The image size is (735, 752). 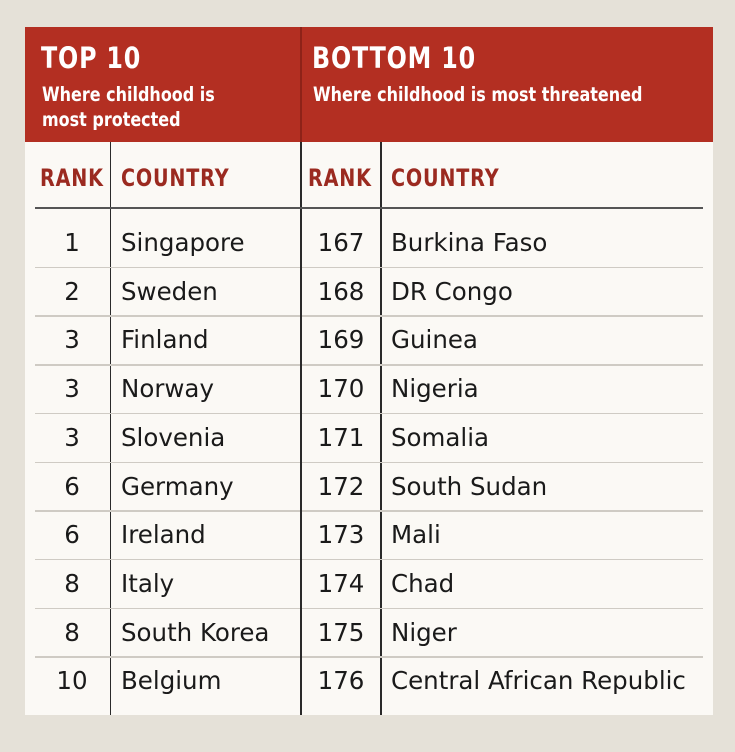 I want to click on bottom10-country-cell: Somalia, so click(x=440, y=437).